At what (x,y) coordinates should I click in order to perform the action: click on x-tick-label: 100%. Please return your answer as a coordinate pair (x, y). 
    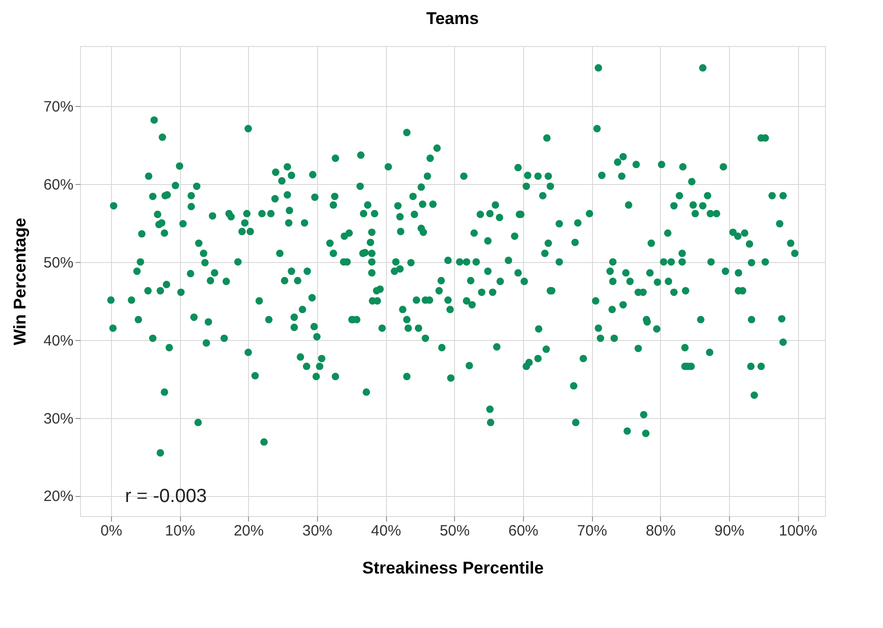
    Looking at the image, I should click on (798, 531).